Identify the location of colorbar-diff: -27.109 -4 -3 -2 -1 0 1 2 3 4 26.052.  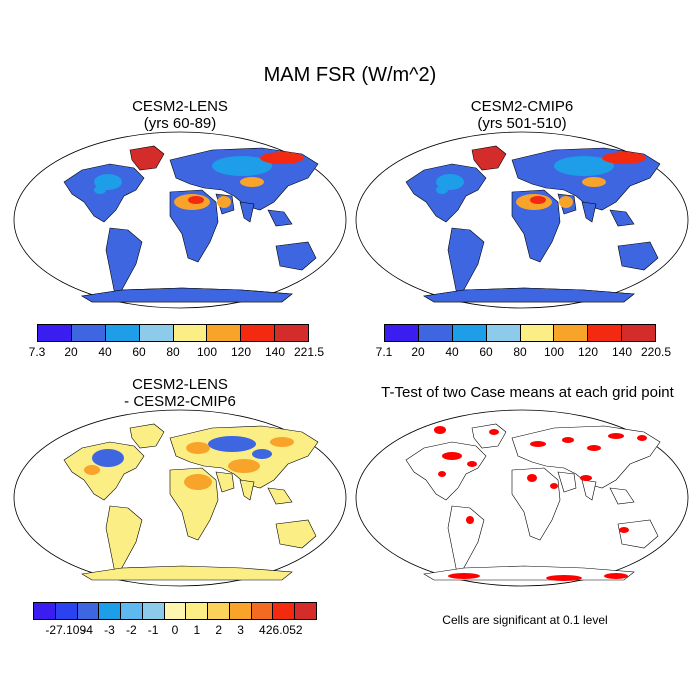
(175, 620).